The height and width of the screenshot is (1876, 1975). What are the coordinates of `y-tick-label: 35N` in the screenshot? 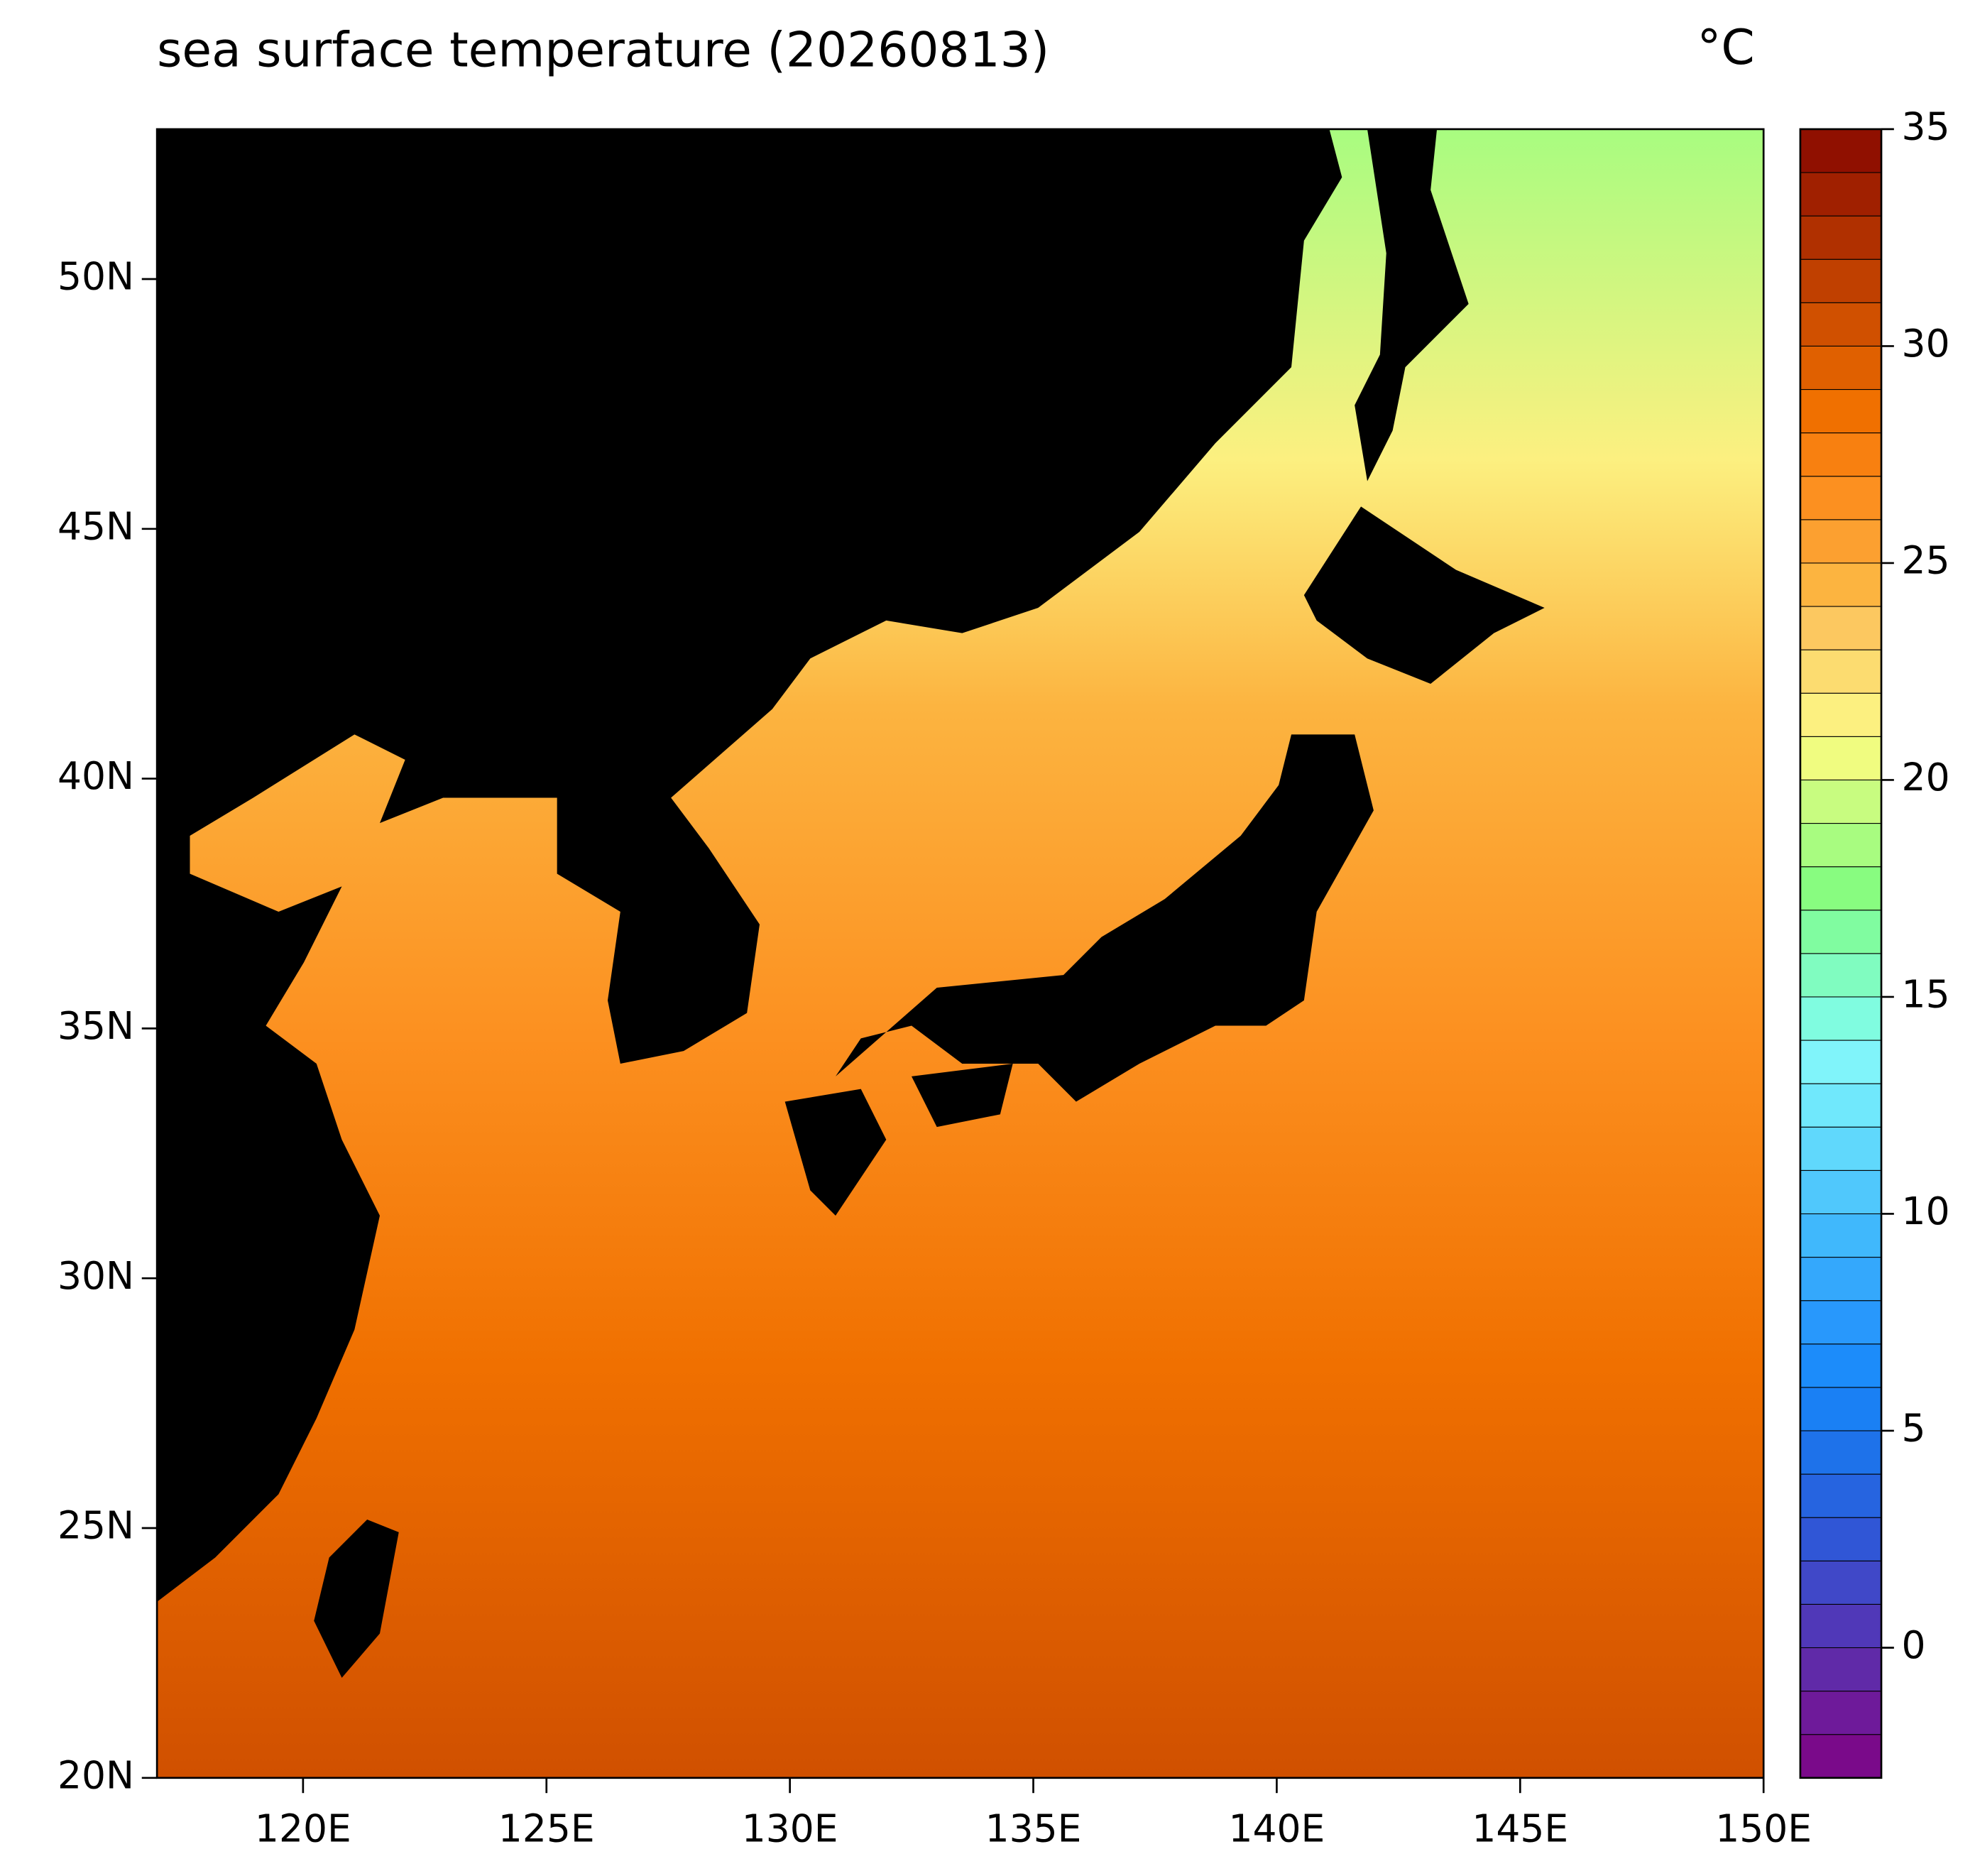 It's located at (96, 1026).